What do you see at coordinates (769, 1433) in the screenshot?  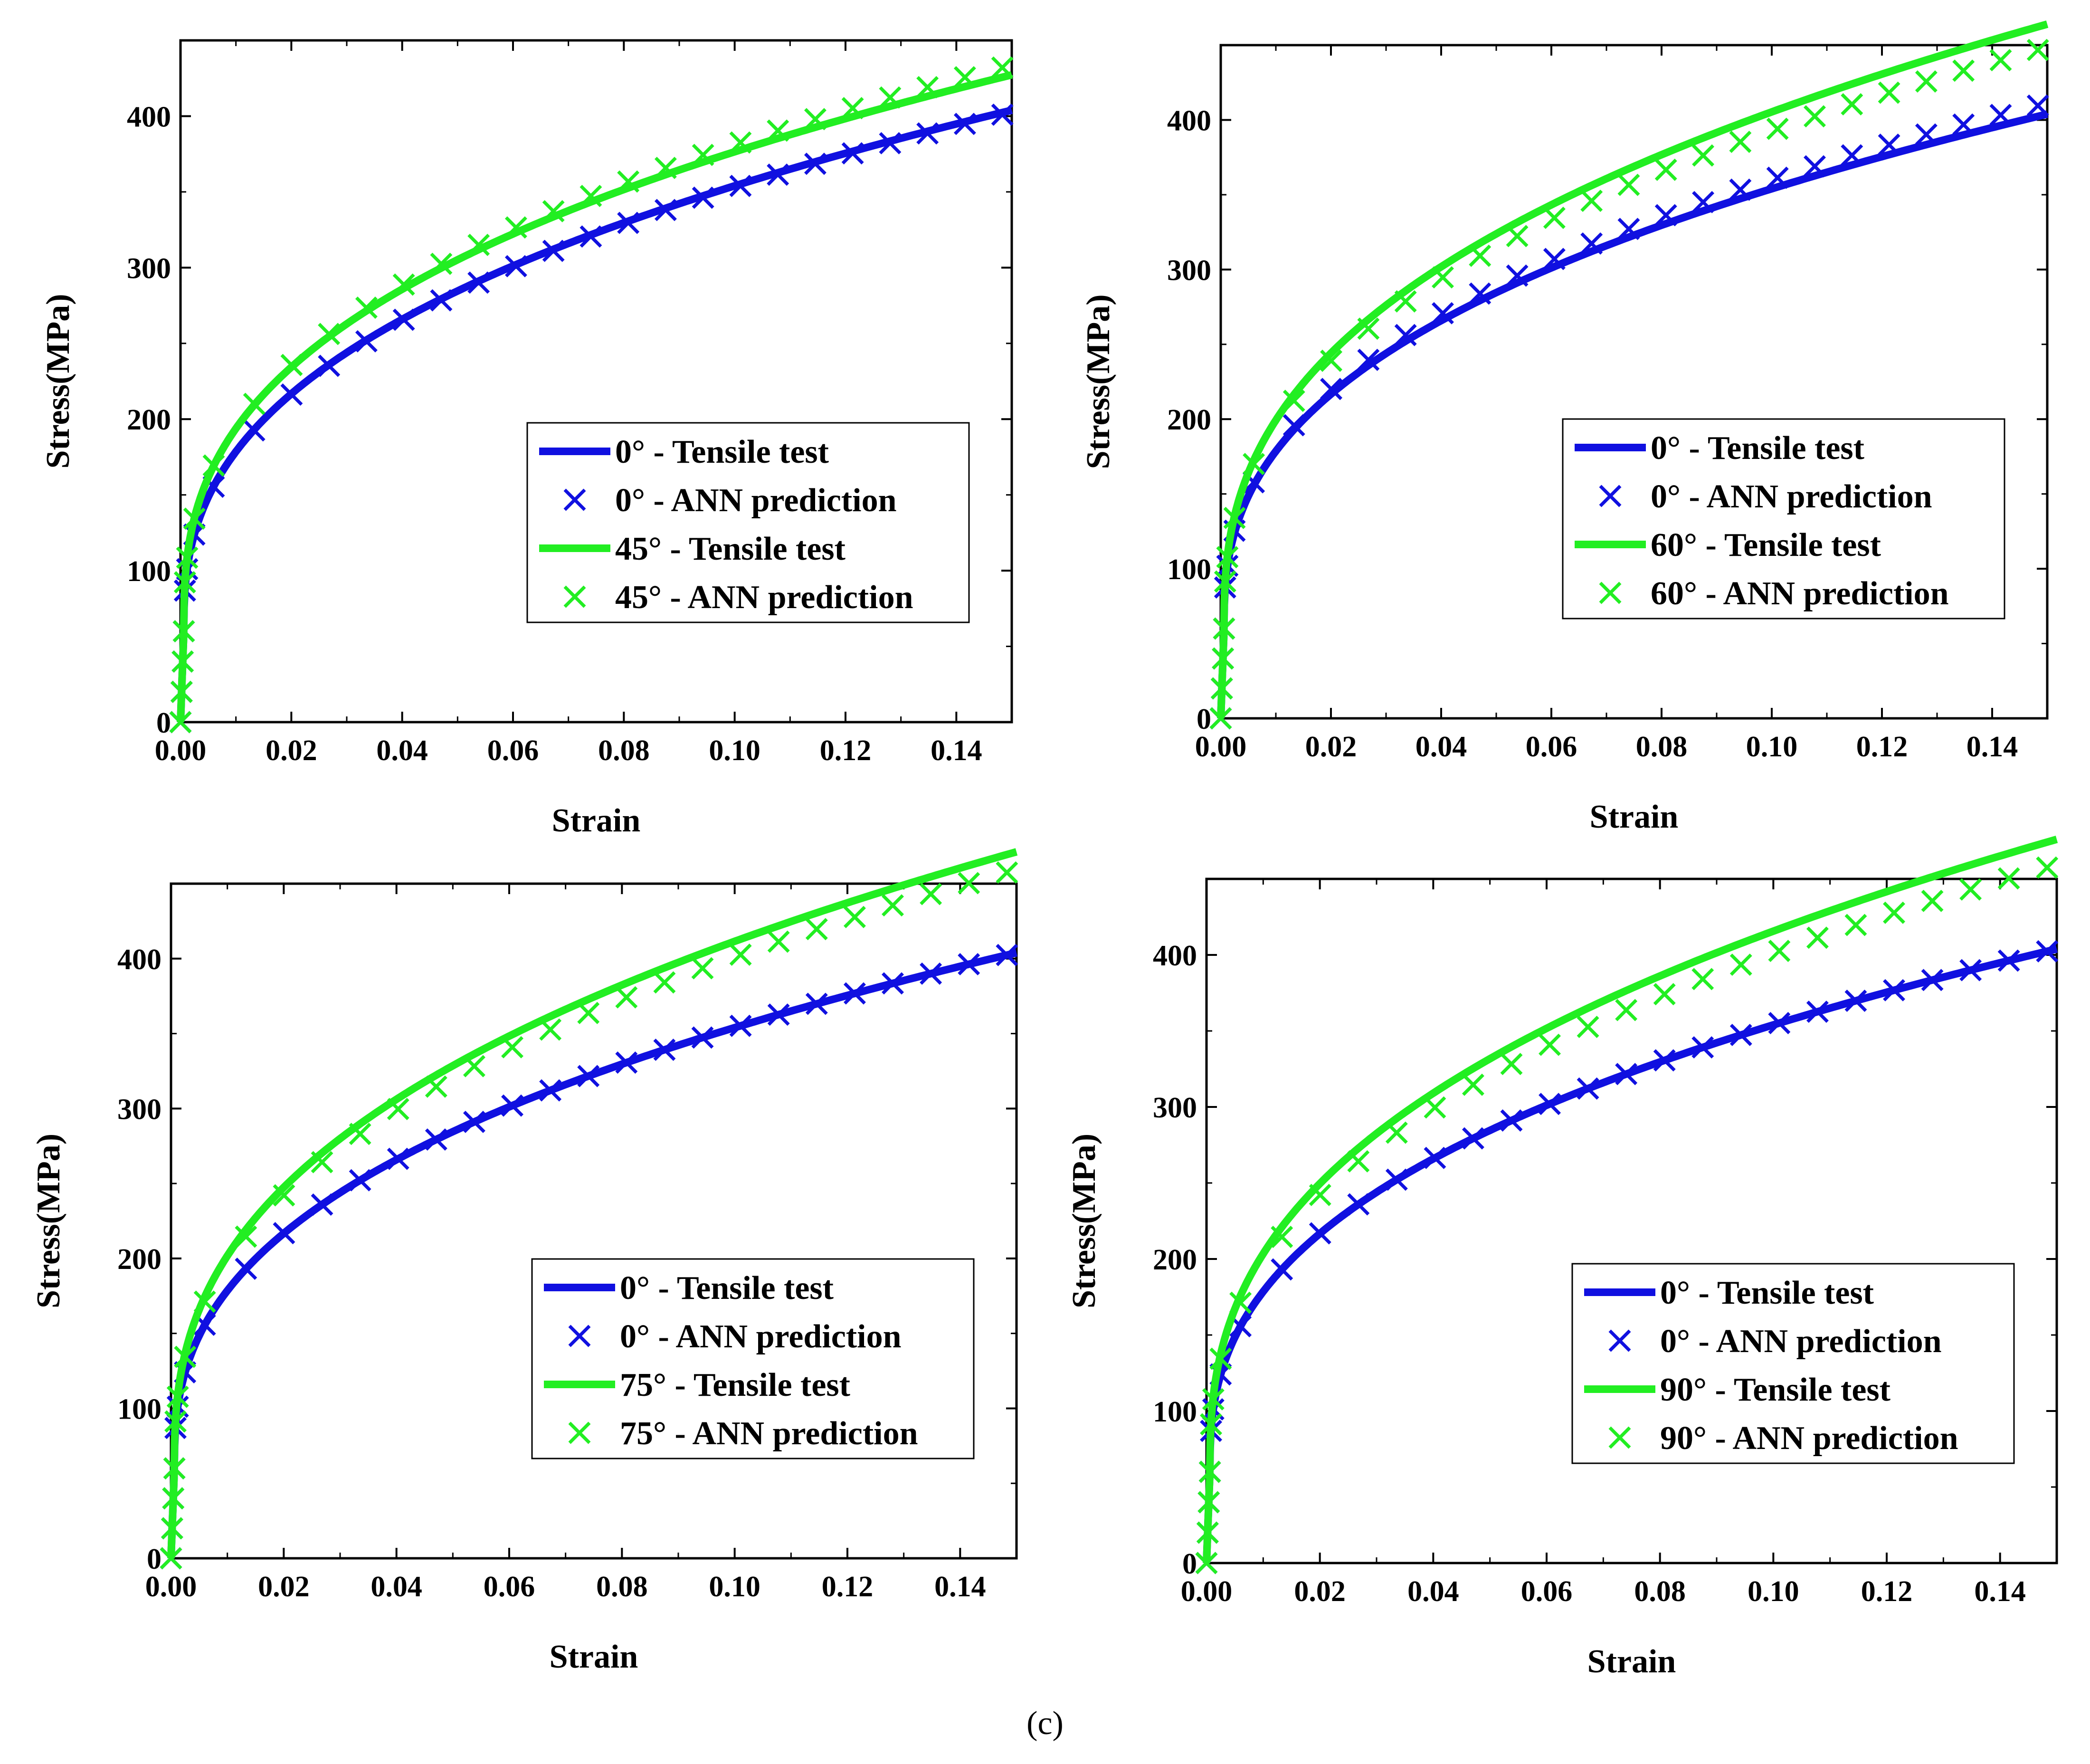 I see `legend-label: 75° - ANN prediction` at bounding box center [769, 1433].